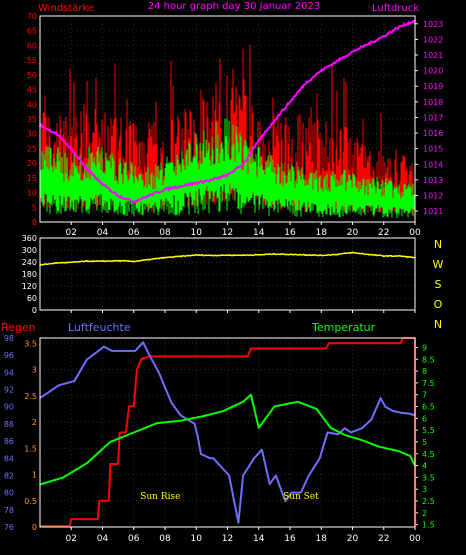 The height and width of the screenshot is (555, 466). I want to click on temperature-y-tick-label: 2, so click(424, 513).